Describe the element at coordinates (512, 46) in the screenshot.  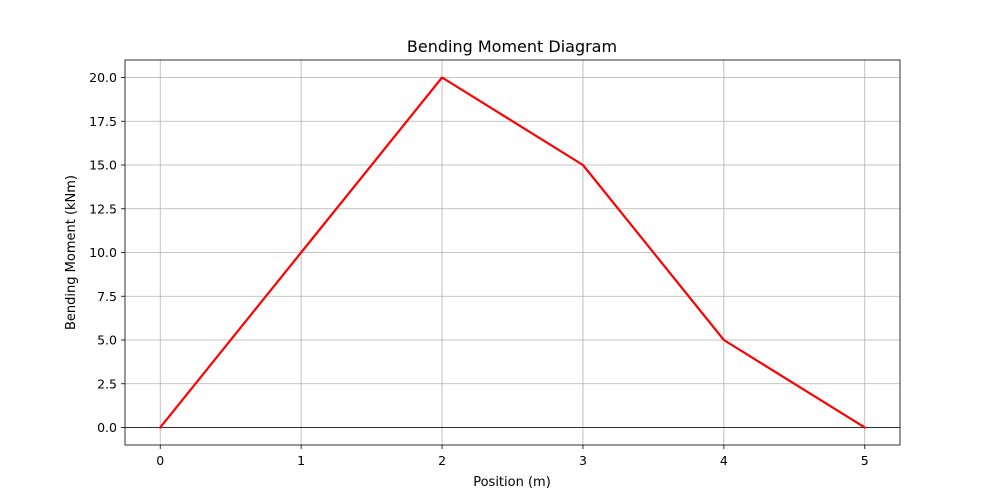
I see `chart-title: Bending Moment Diagram` at that location.